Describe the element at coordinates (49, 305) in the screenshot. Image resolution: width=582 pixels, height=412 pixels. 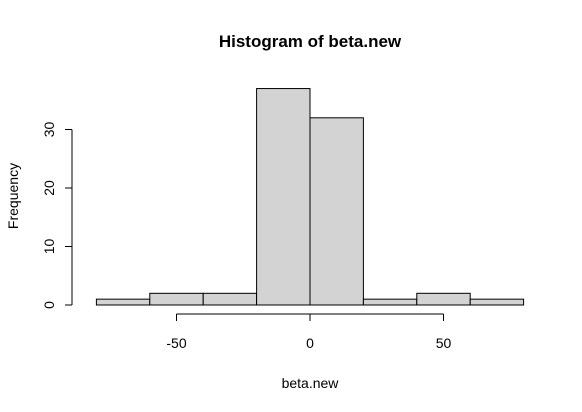
I see `y-tick-label-0: 0` at that location.